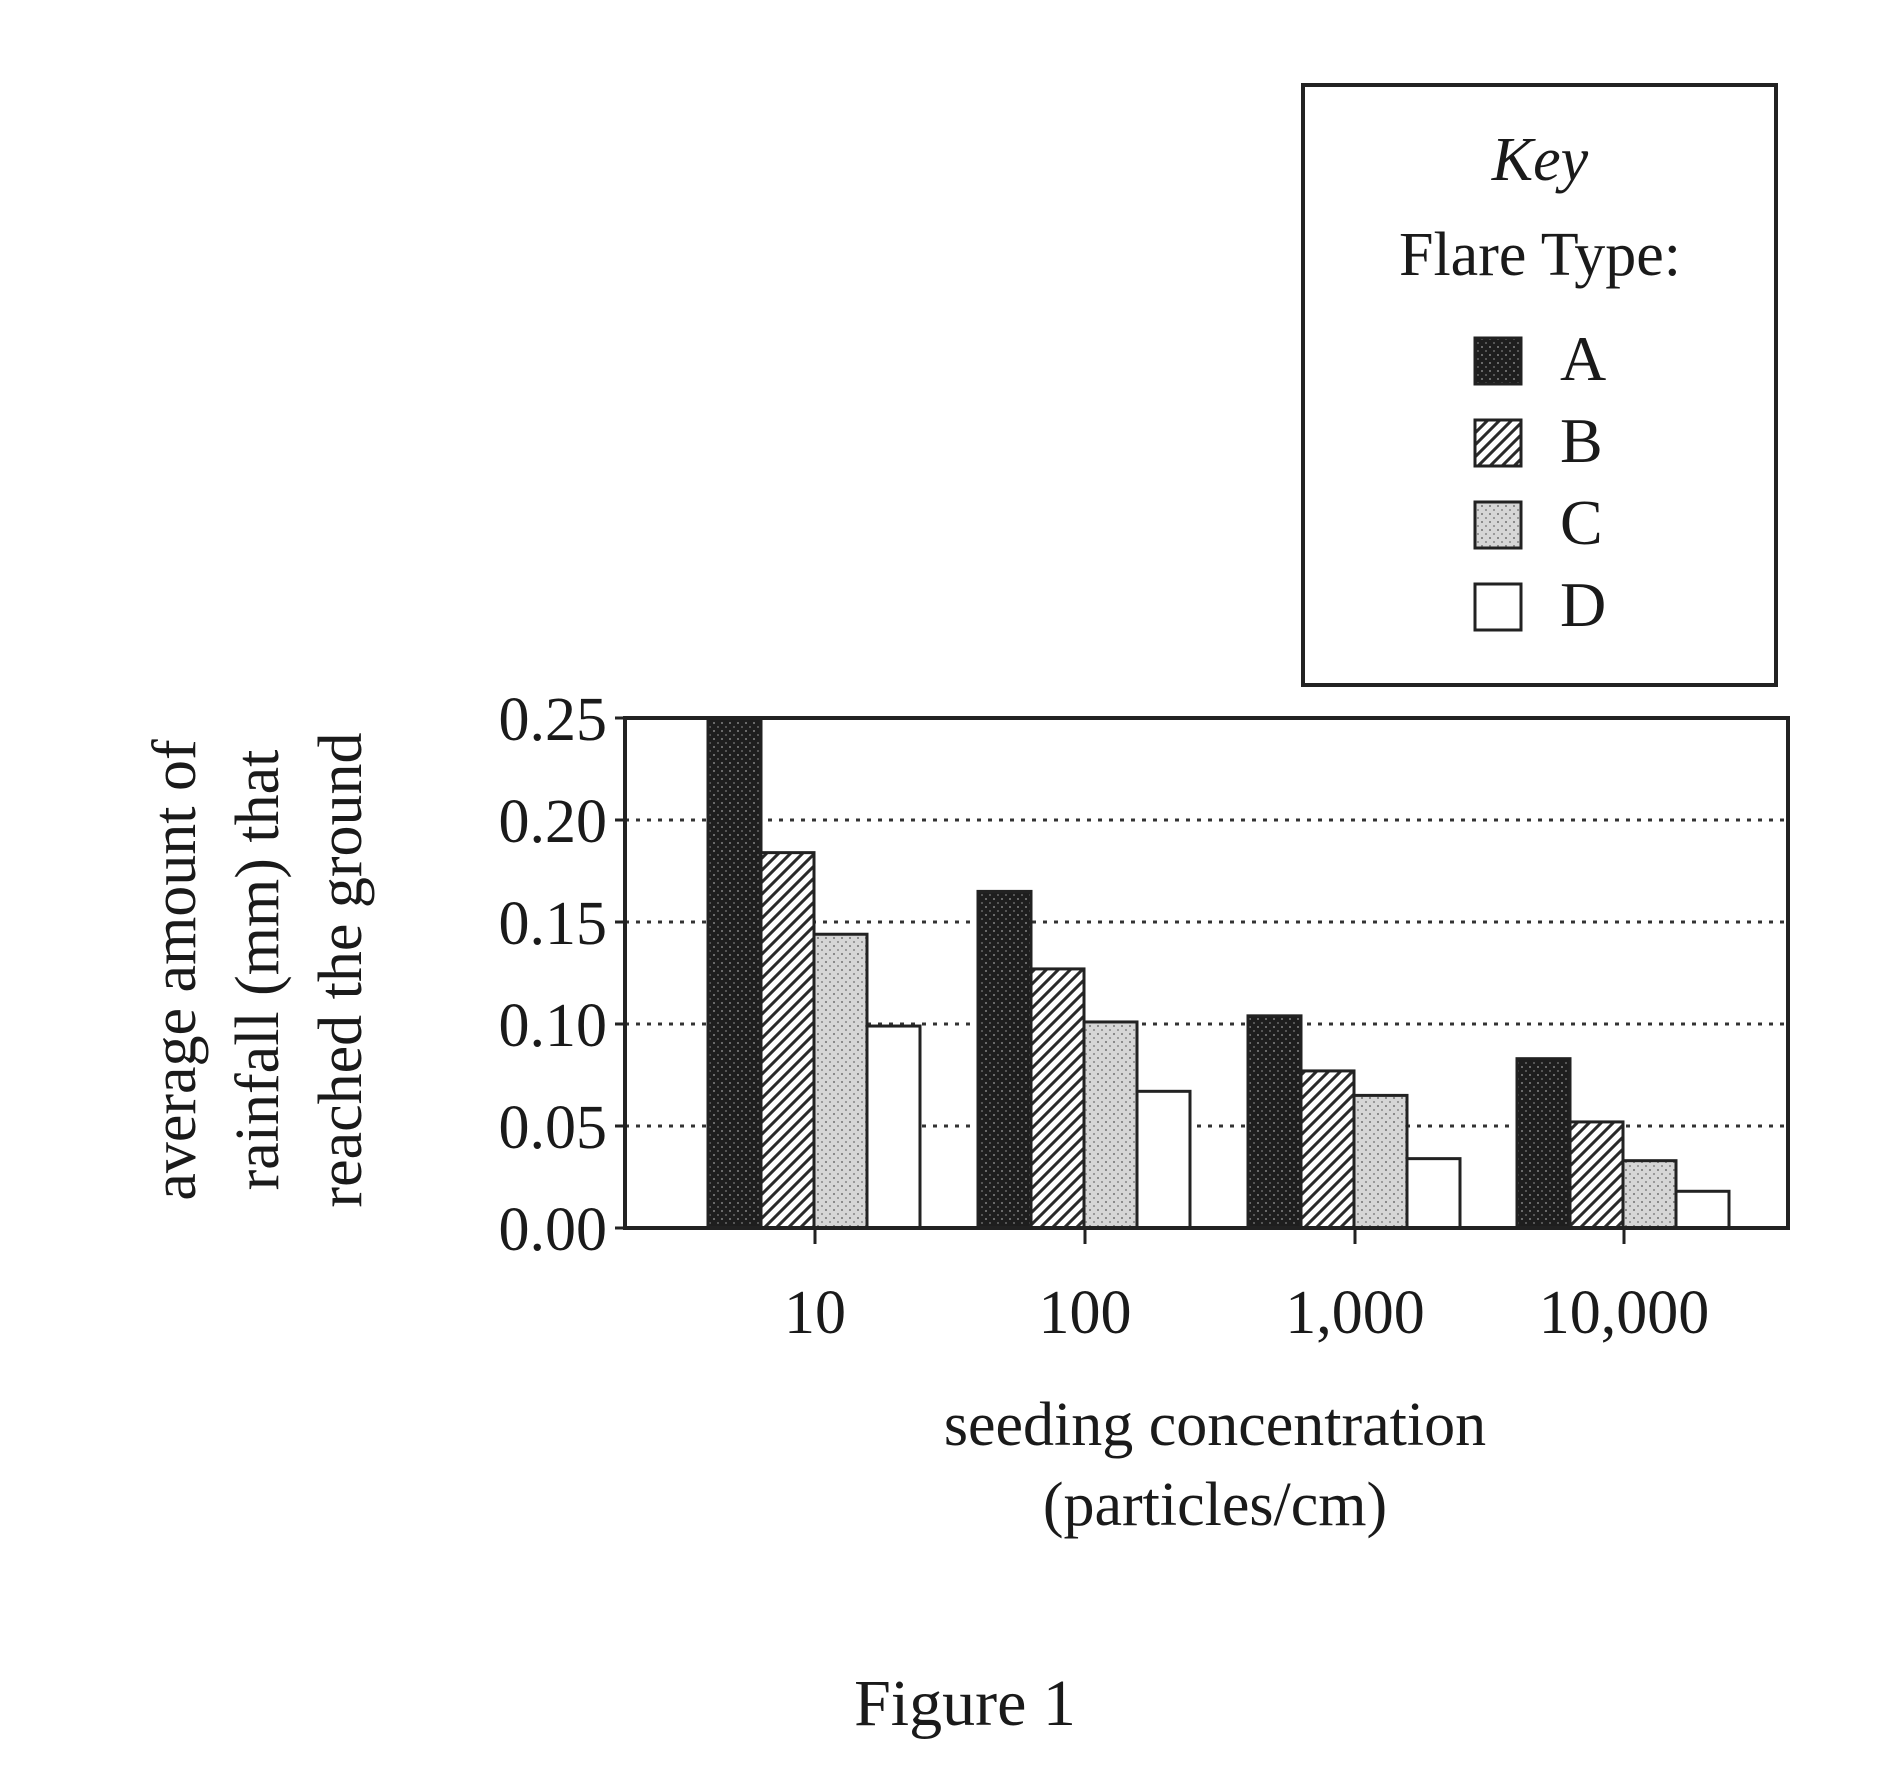  Describe the element at coordinates (553, 1230) in the screenshot. I see `y-tick-label: 0.00` at that location.